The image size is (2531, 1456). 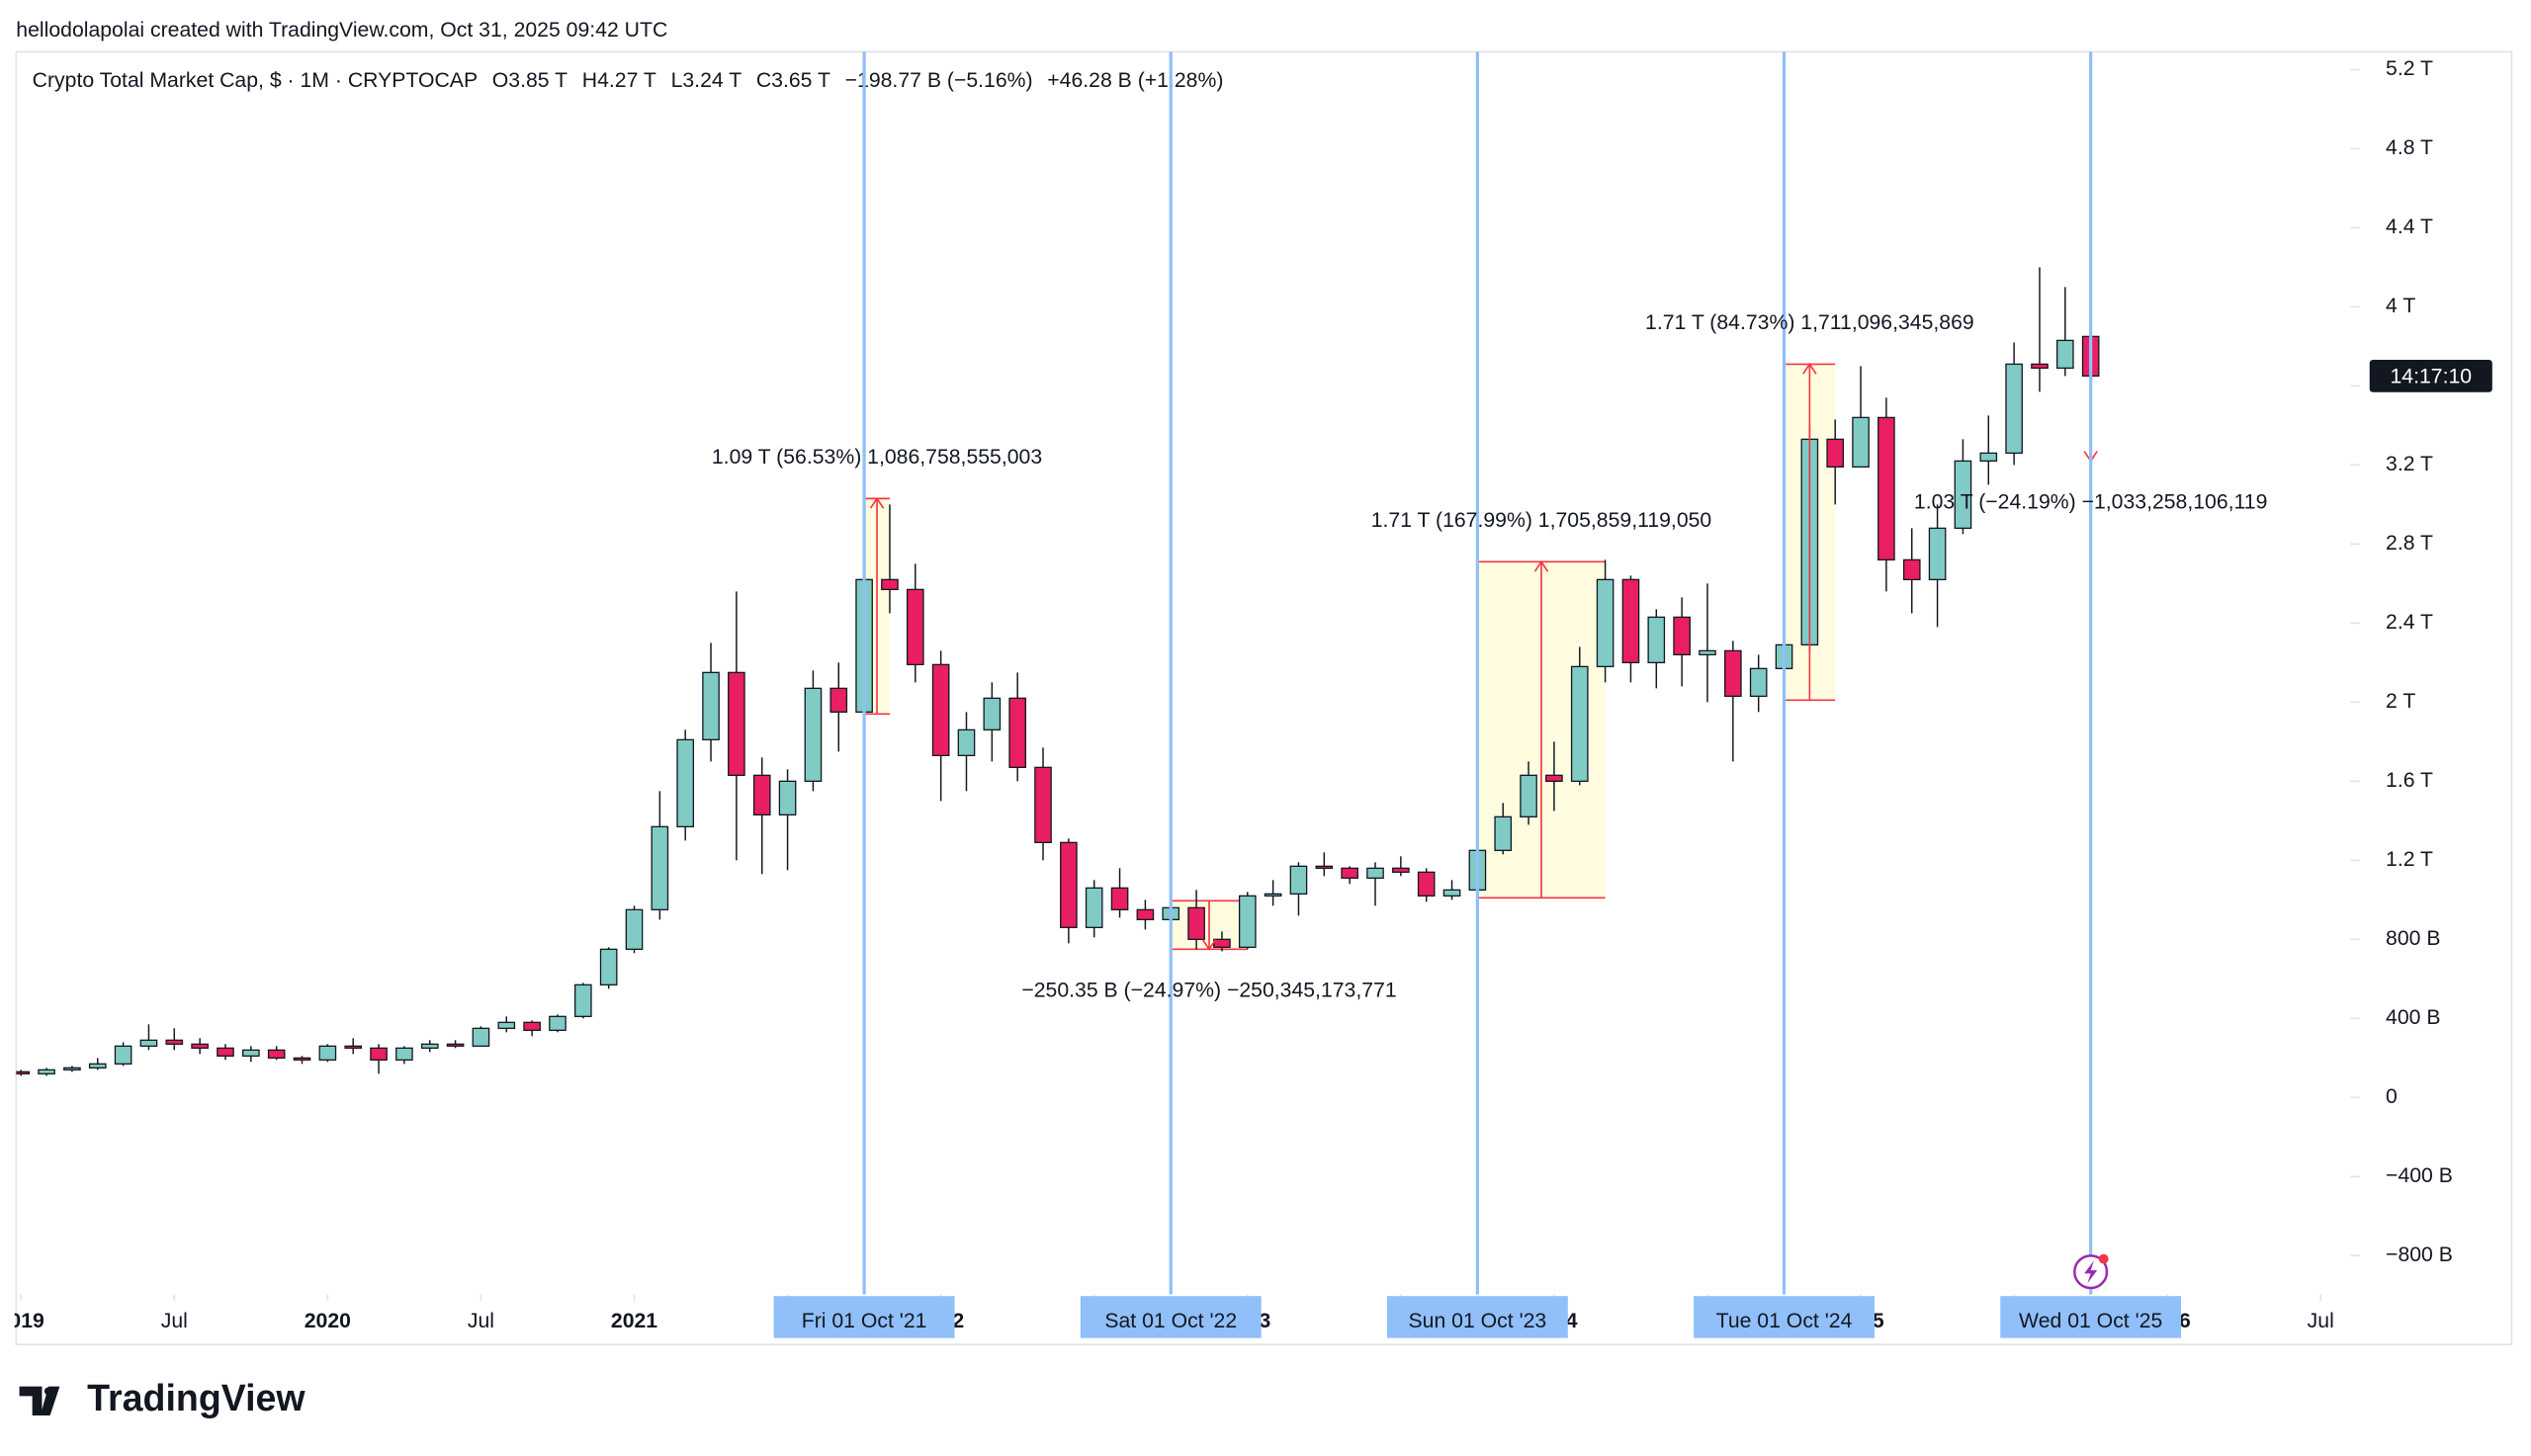 I want to click on y-tick-label: 2.8 T, so click(x=2409, y=543).